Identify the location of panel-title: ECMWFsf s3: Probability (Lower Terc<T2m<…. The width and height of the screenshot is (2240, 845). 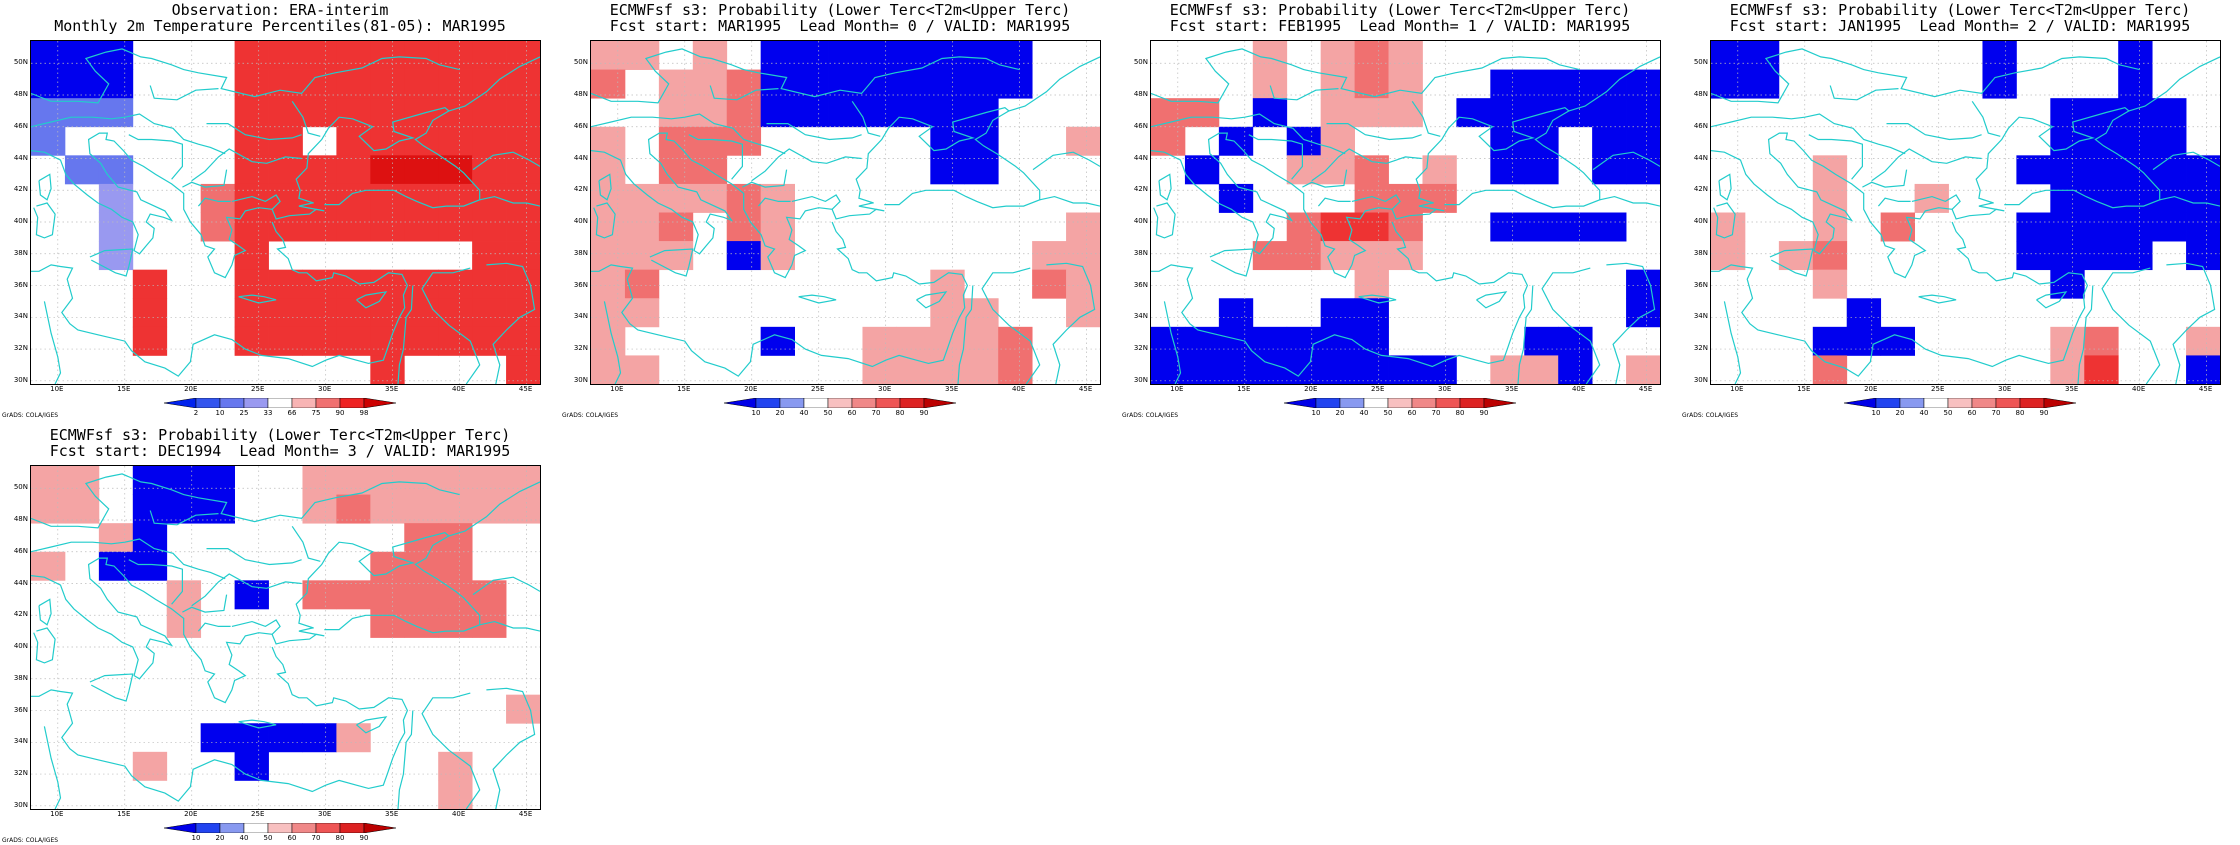
(1960, 10).